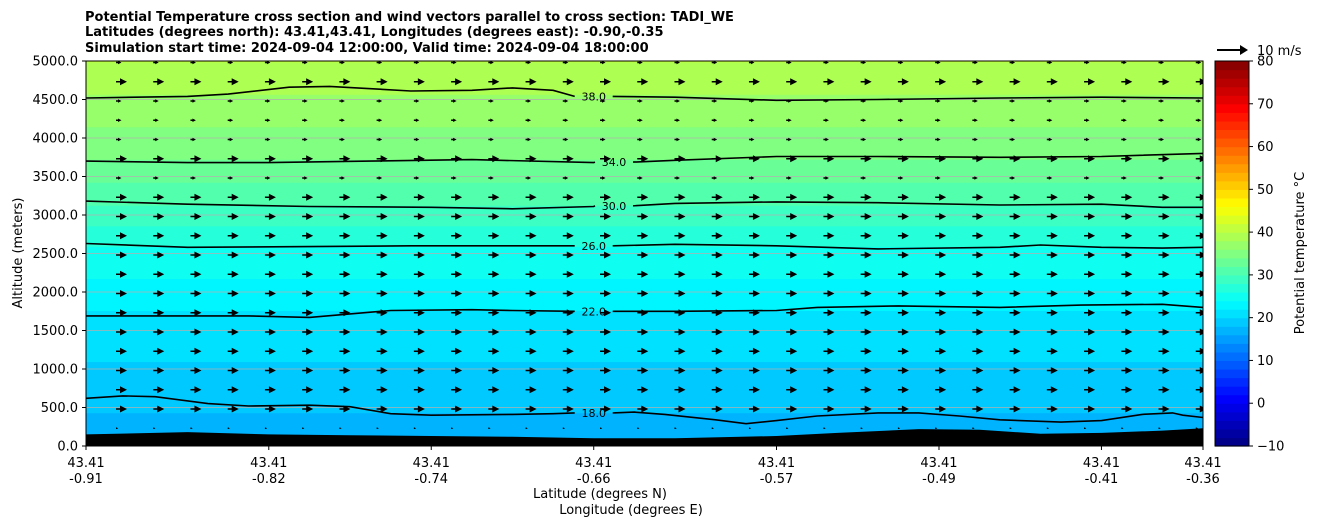 The image size is (1320, 526). I want to click on contour-label: 26.0, so click(593, 246).